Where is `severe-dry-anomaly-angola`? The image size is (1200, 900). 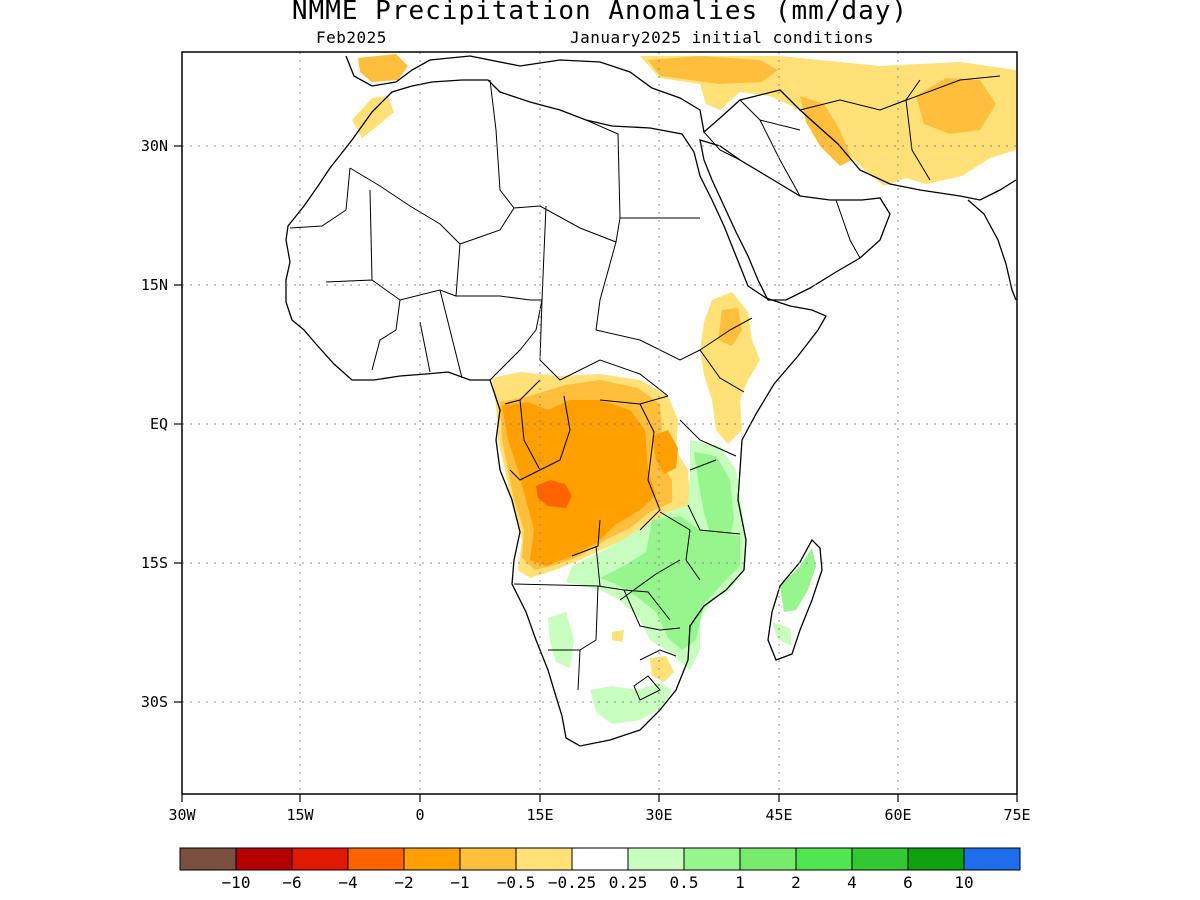 severe-dry-anomaly-angola is located at coordinates (554, 494).